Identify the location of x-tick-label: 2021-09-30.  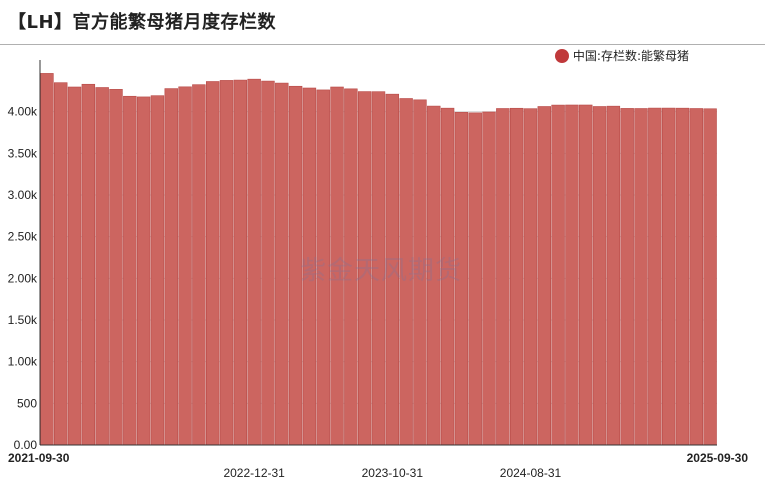
(39, 458).